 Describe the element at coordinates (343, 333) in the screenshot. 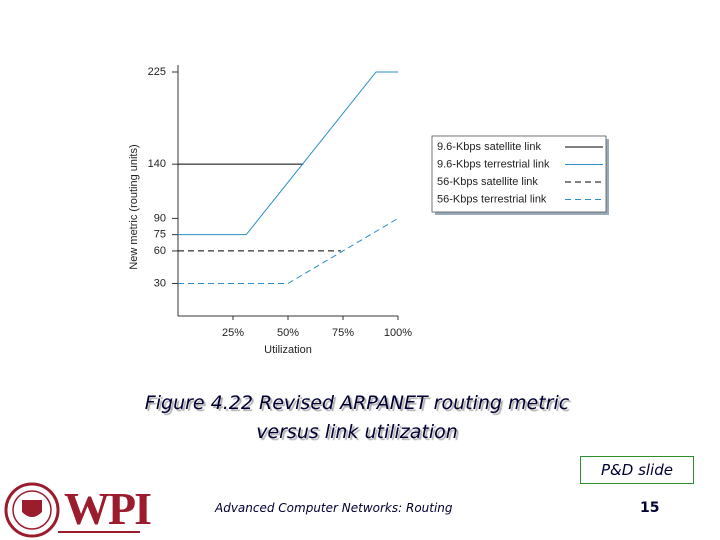

I see `x-tick-label: 75%` at that location.